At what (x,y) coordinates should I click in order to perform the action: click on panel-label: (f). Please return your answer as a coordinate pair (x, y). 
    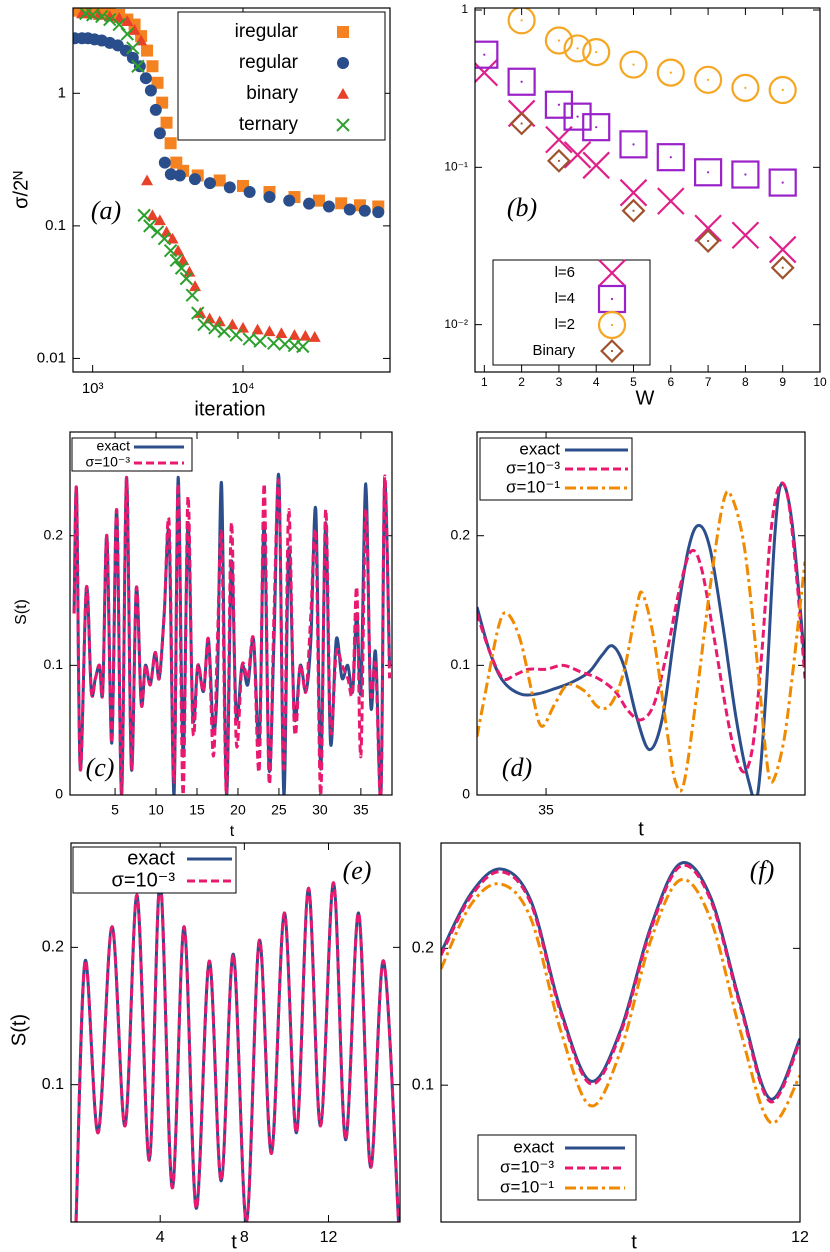
    Looking at the image, I should click on (762, 870).